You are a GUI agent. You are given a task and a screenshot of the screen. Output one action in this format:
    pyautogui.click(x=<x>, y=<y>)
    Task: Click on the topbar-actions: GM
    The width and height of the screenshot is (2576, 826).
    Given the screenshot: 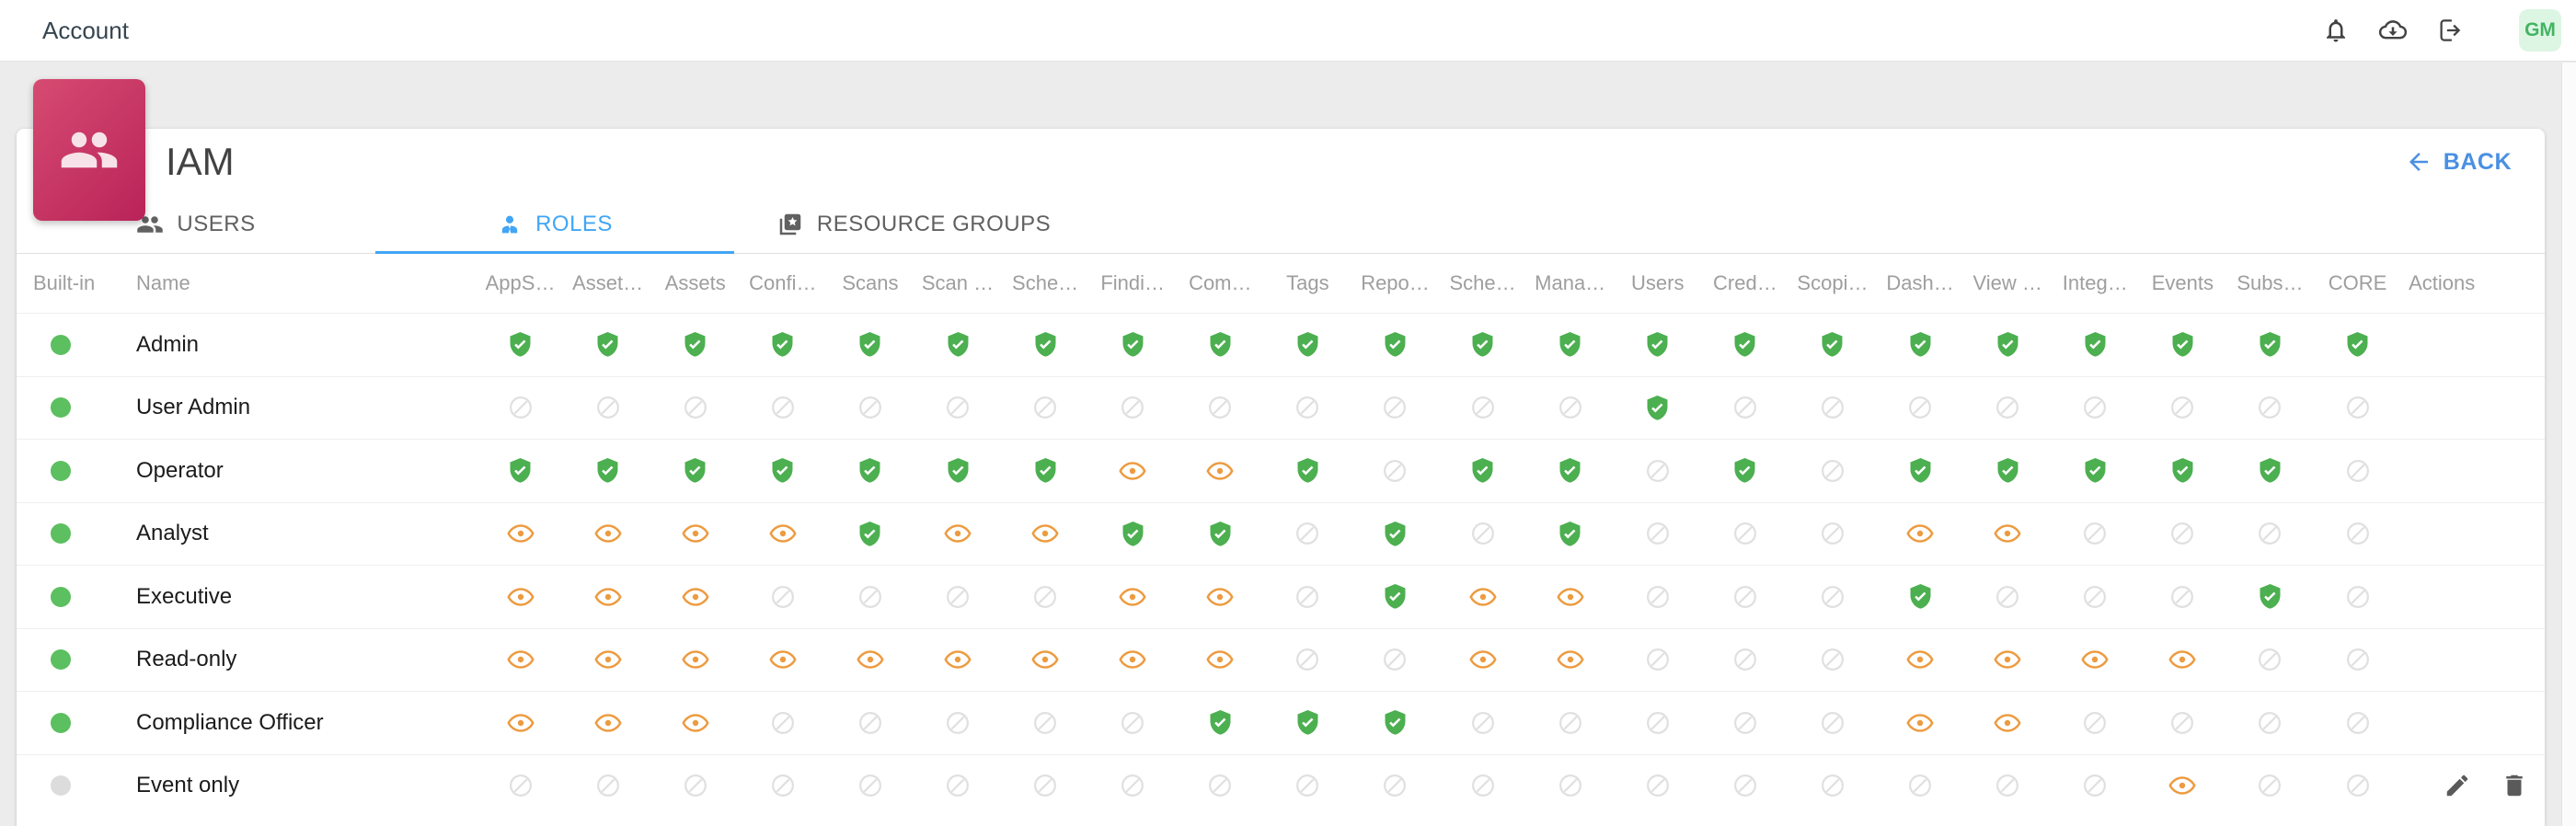 What is the action you would take?
    pyautogui.click(x=2440, y=31)
    